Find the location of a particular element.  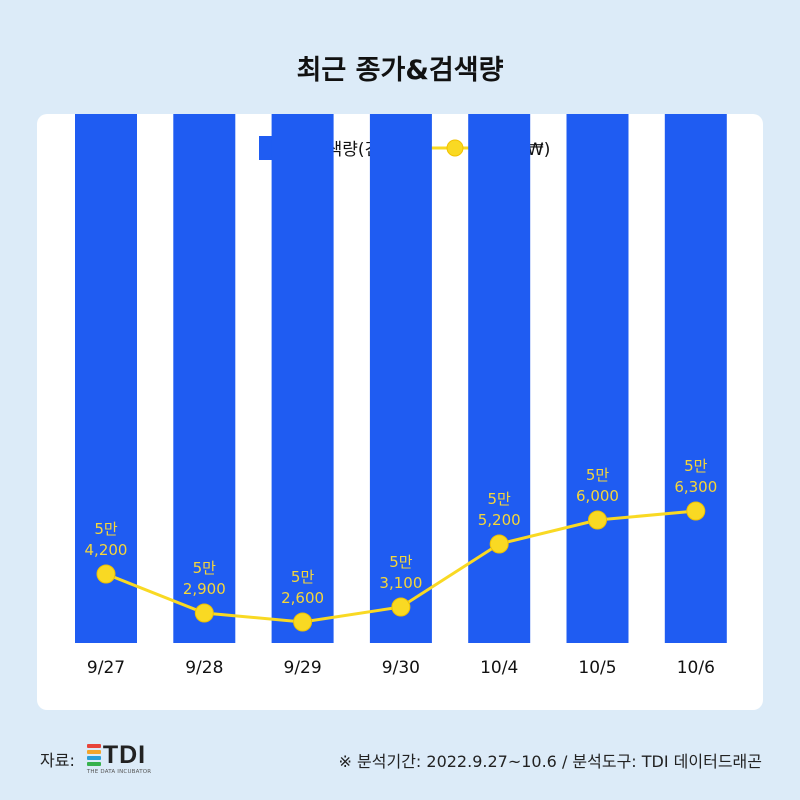

logo-text: TDI is located at coordinates (124, 755).